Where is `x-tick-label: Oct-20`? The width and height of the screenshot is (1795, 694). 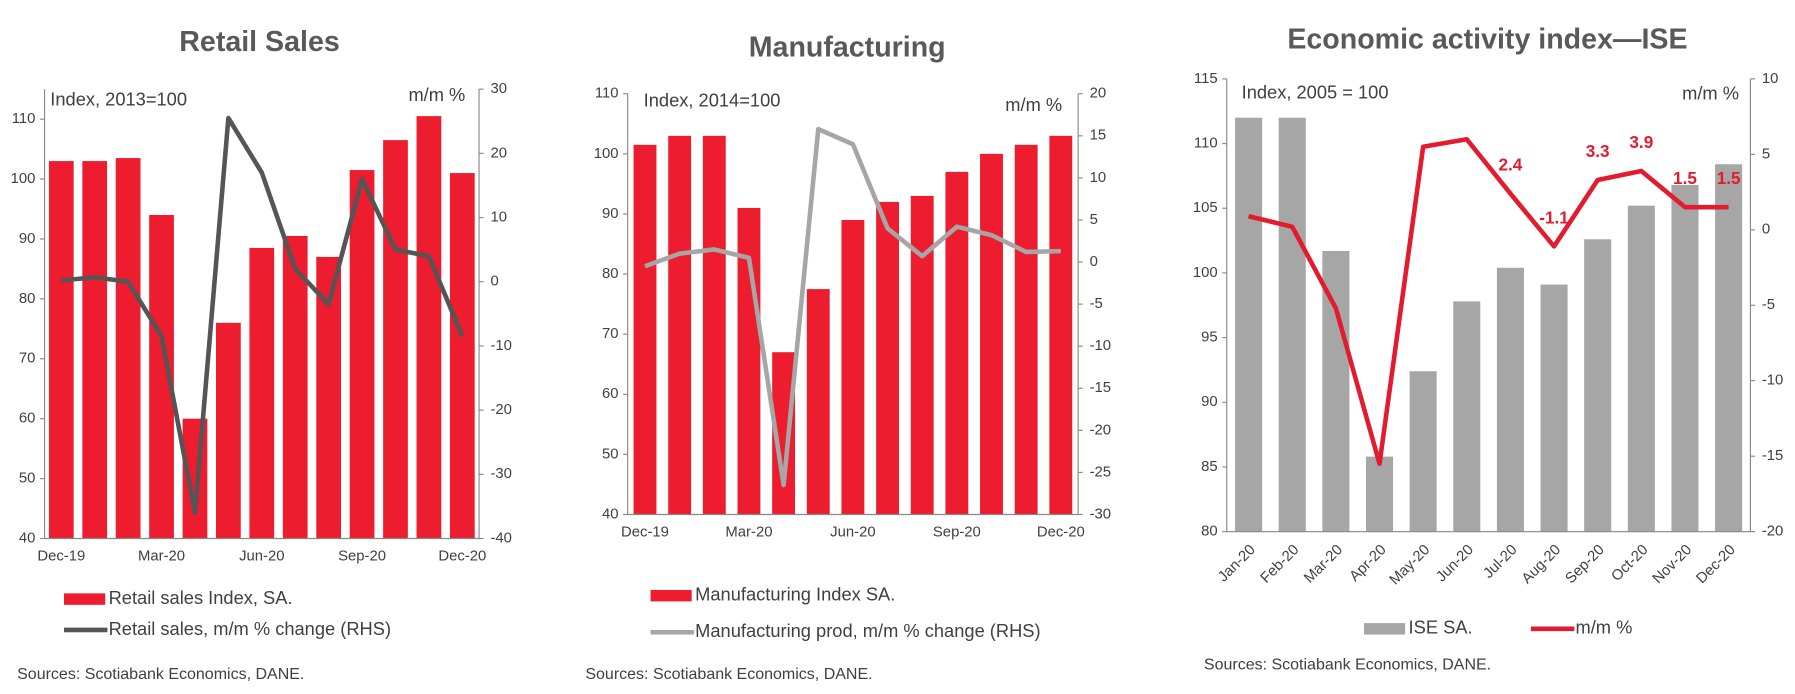 x-tick-label: Oct-20 is located at coordinates (1630, 563).